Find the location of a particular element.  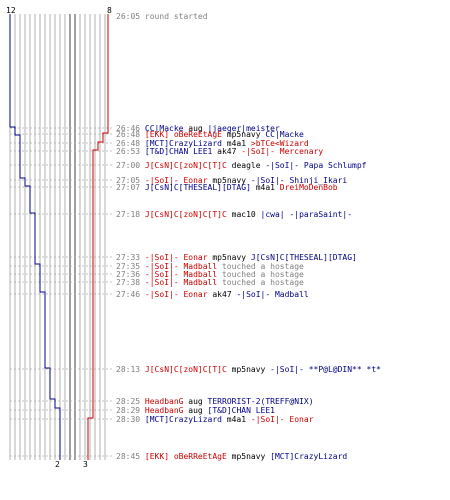

event-text: deagle is located at coordinates (246, 165).